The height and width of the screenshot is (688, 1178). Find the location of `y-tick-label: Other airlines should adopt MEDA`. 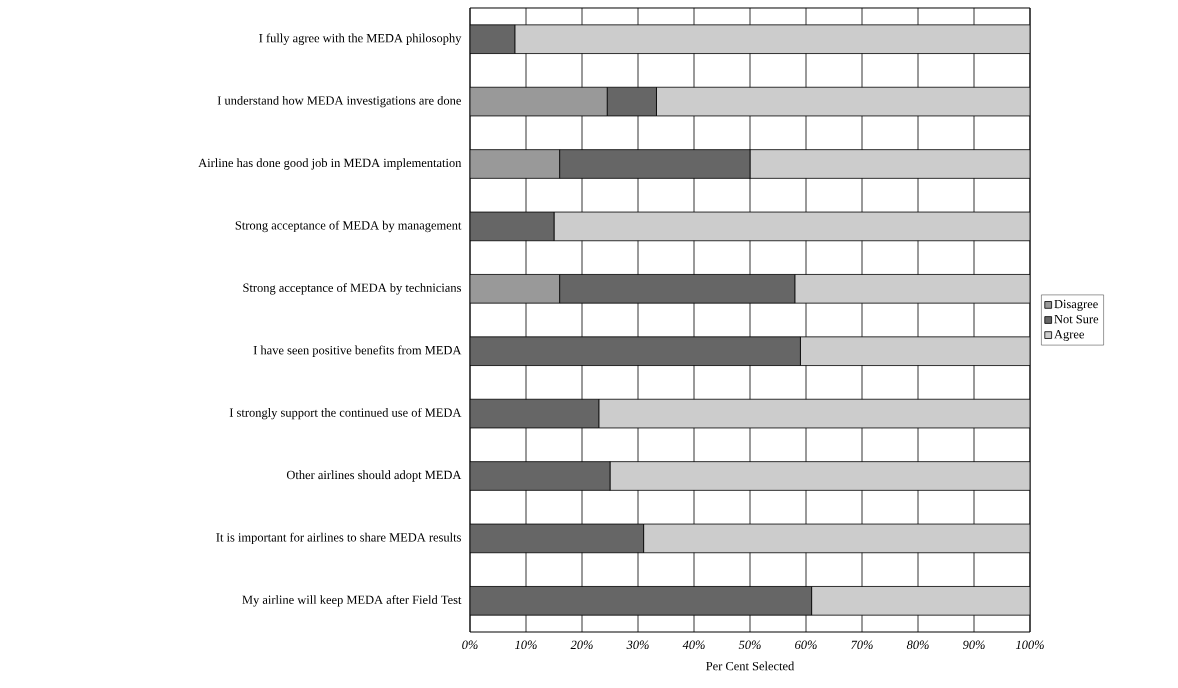

y-tick-label: Other airlines should adopt MEDA is located at coordinates (374, 476).